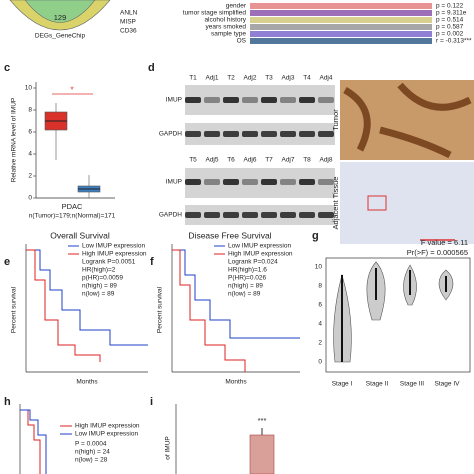 Image resolution: width=474 pixels, height=474 pixels. What do you see at coordinates (437, 252) in the screenshot?
I see `stat: Pr(>F) = 0.000565` at bounding box center [437, 252].